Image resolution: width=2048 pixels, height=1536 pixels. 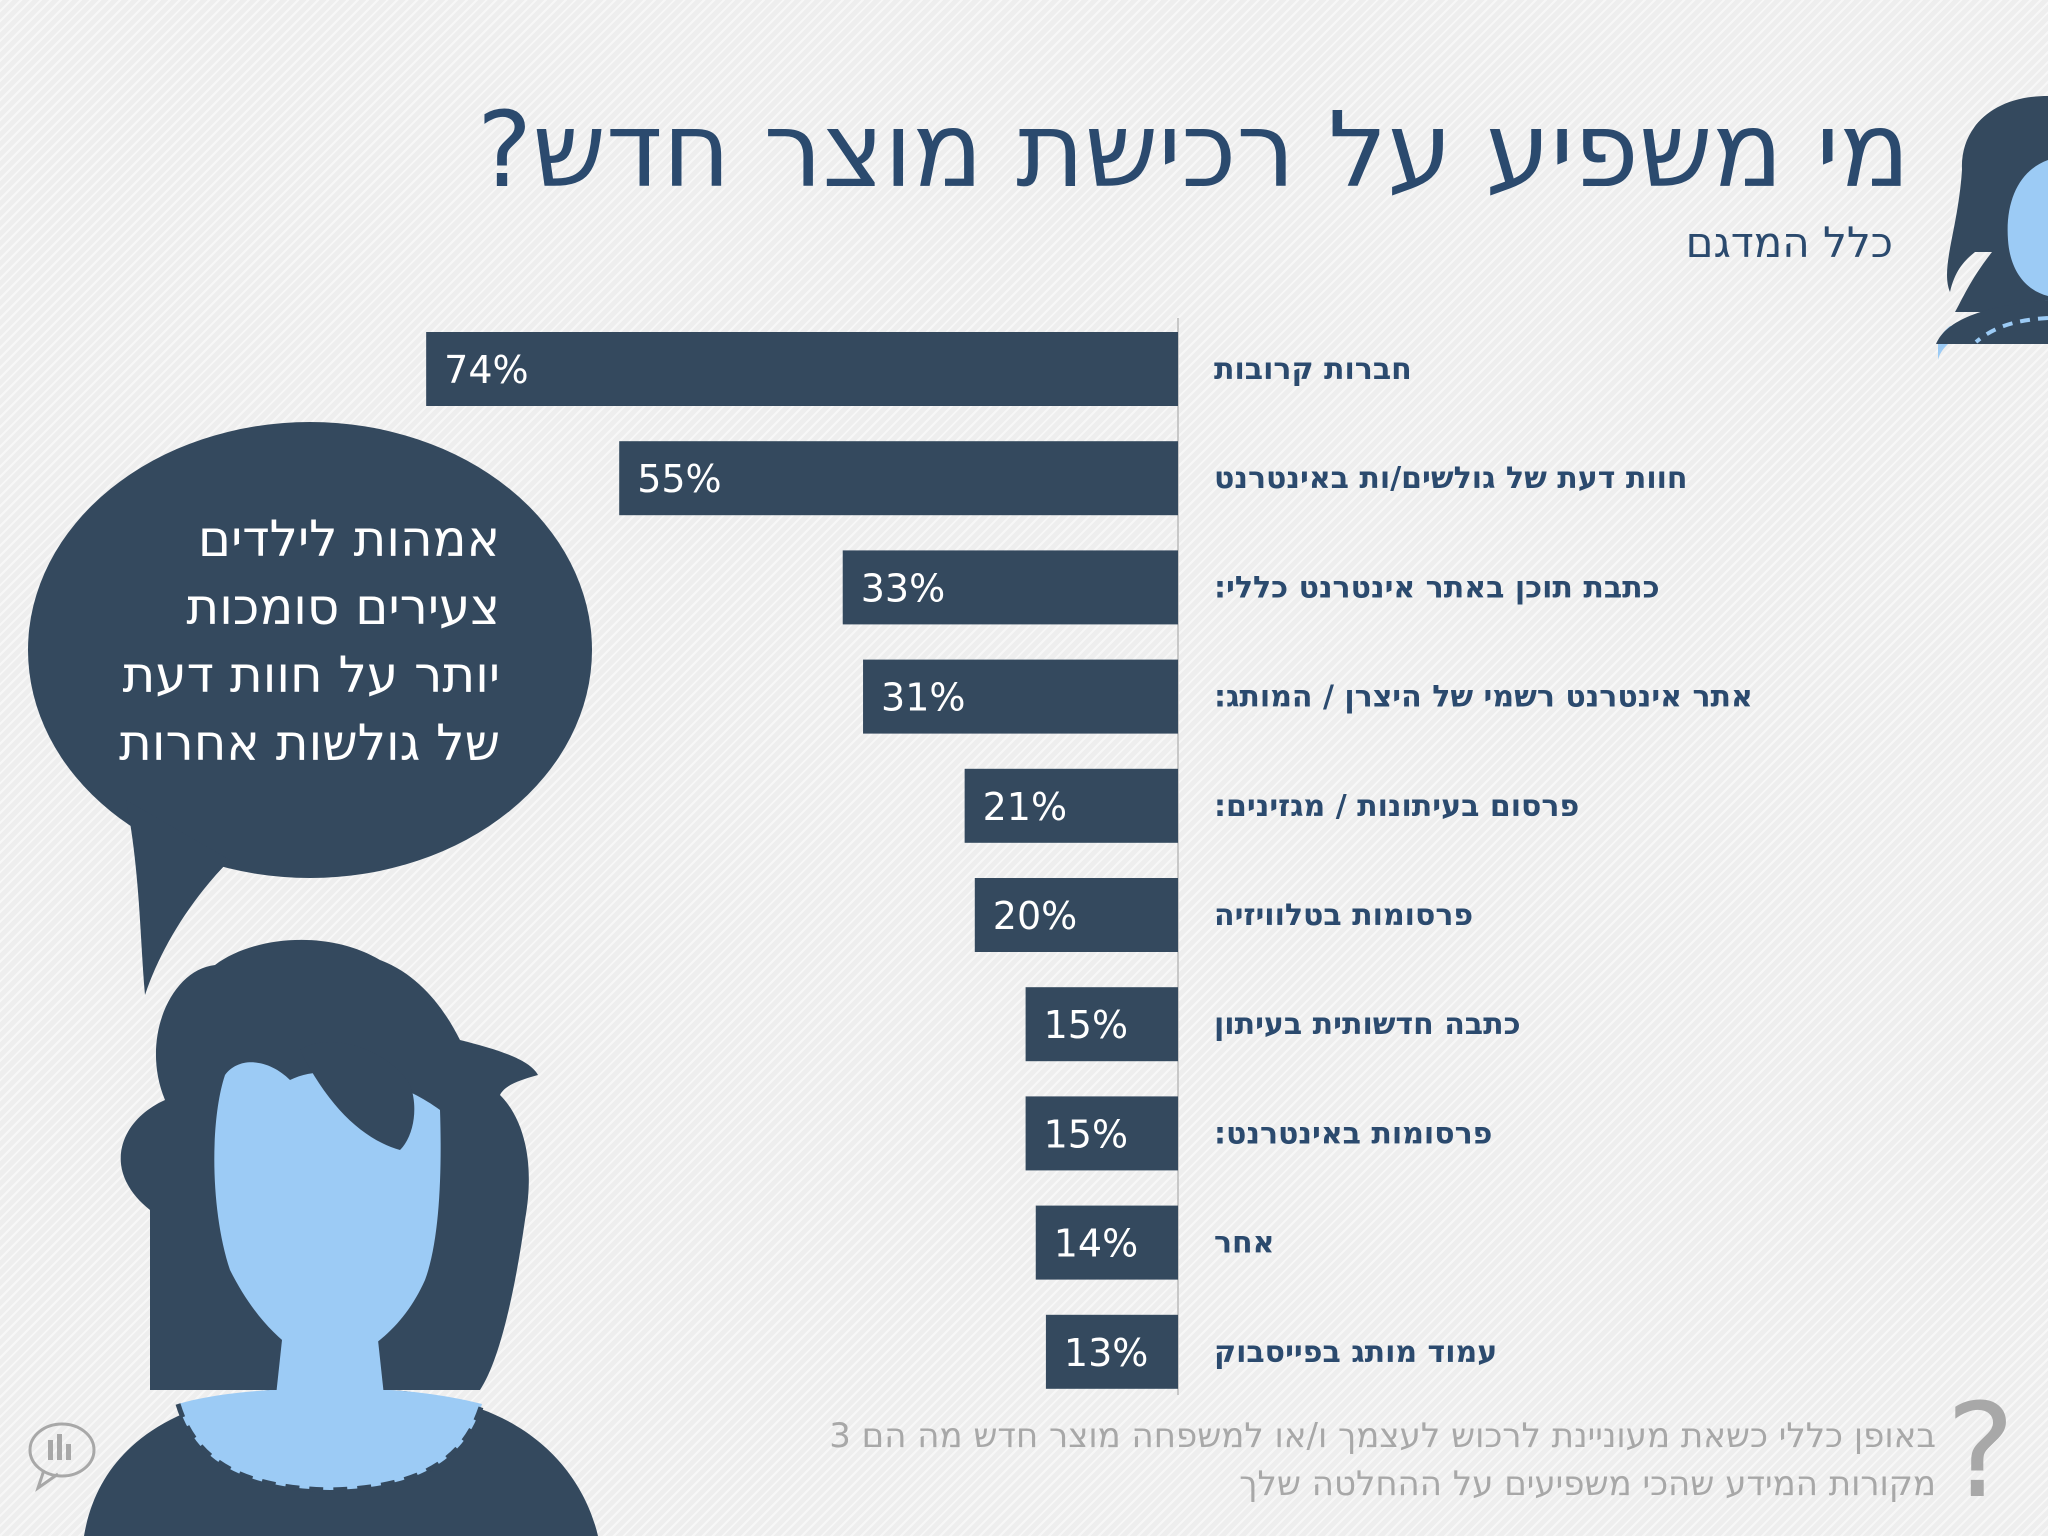 What do you see at coordinates (1096, 1244) in the screenshot?
I see `bar-value-label: 14%` at bounding box center [1096, 1244].